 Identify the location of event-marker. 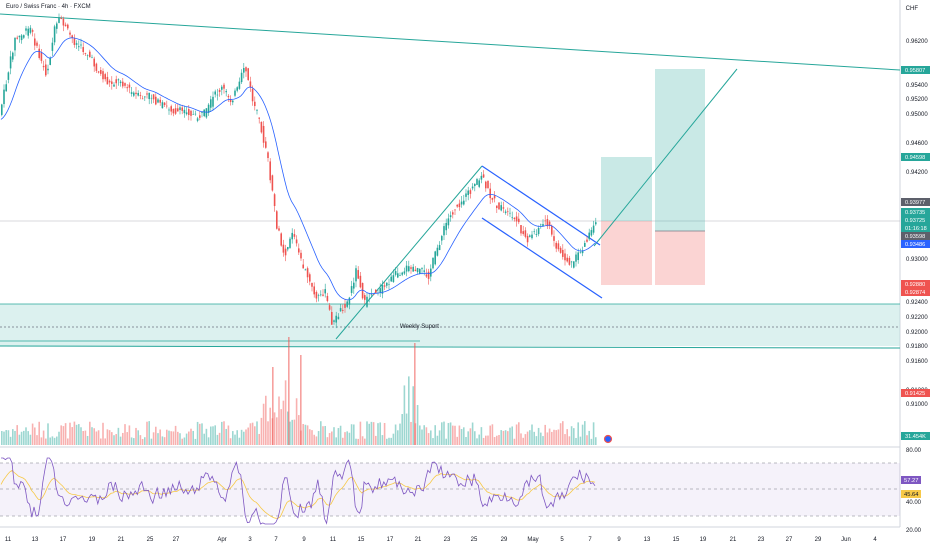
(608, 439).